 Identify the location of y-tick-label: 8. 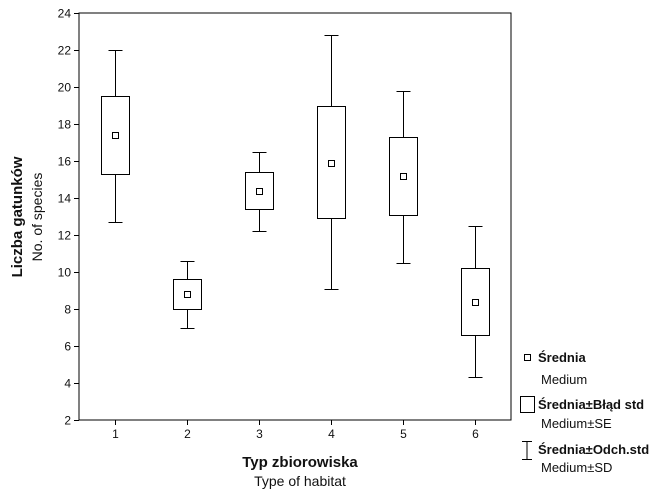
(67, 310).